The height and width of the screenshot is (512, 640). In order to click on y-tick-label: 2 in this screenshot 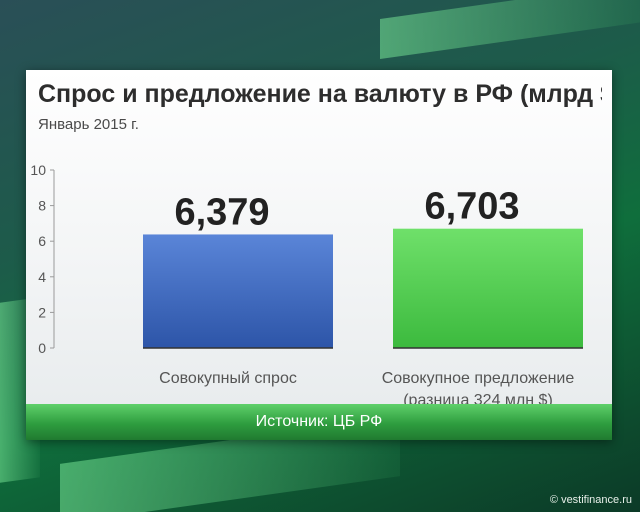, I will do `click(42, 312)`.